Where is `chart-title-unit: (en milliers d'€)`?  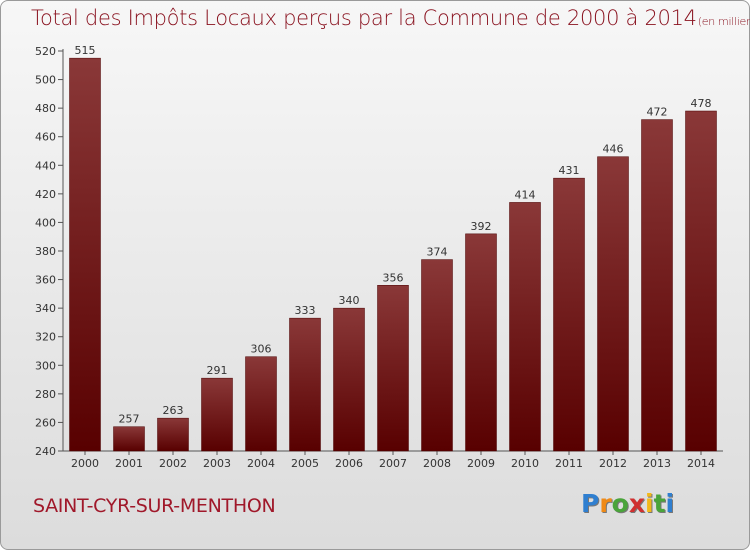 chart-title-unit: (en milliers d'€) is located at coordinates (723, 21).